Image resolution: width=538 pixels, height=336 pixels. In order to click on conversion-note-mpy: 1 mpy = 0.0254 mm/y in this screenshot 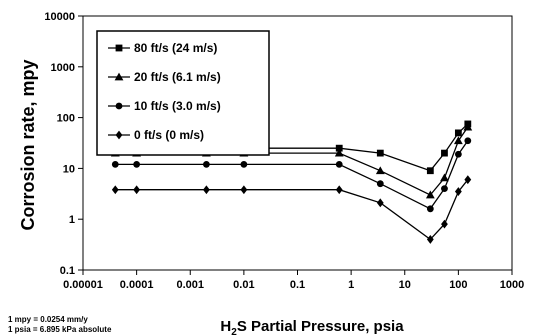, I will do `click(48, 319)`.